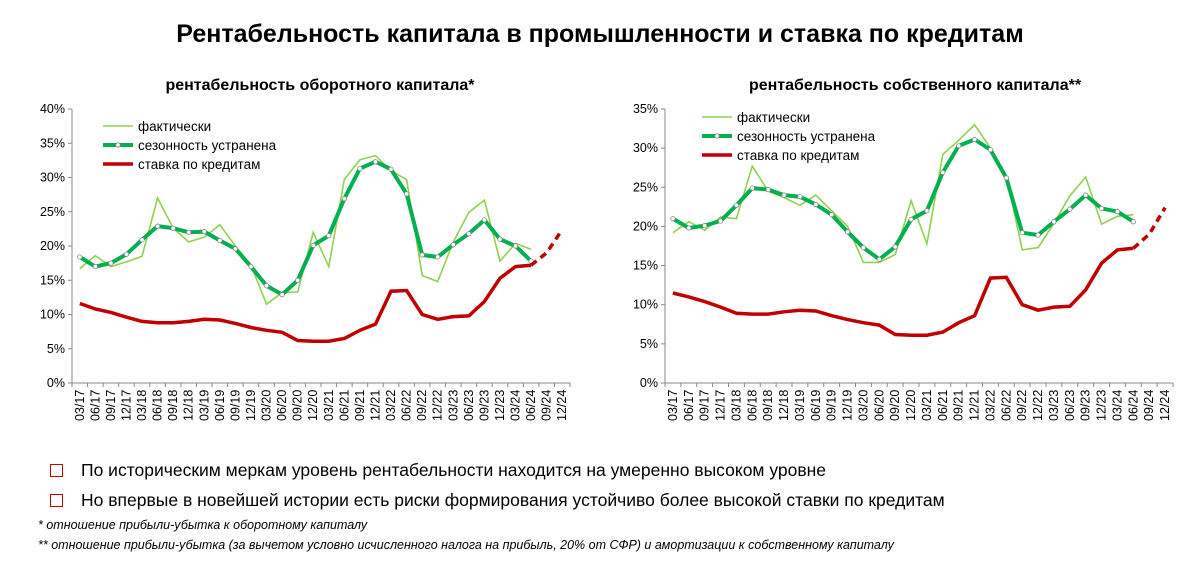 The height and width of the screenshot is (574, 1200). Describe the element at coordinates (438, 405) in the screenshot. I see `x-tick-label: 12/22` at that location.